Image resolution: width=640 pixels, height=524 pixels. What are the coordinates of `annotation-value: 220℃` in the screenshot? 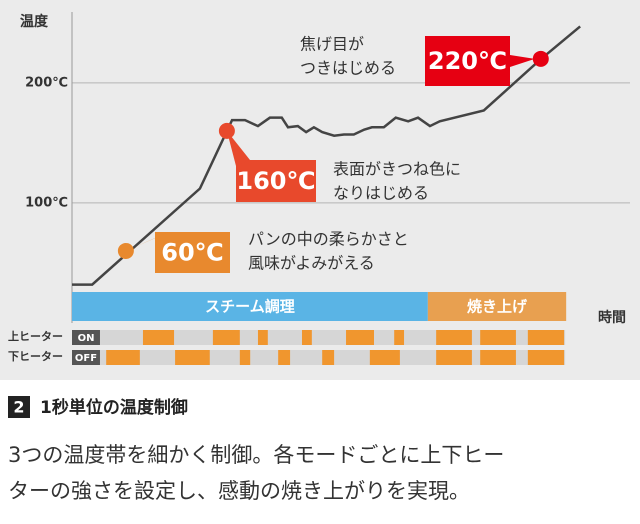 It's located at (467, 61).